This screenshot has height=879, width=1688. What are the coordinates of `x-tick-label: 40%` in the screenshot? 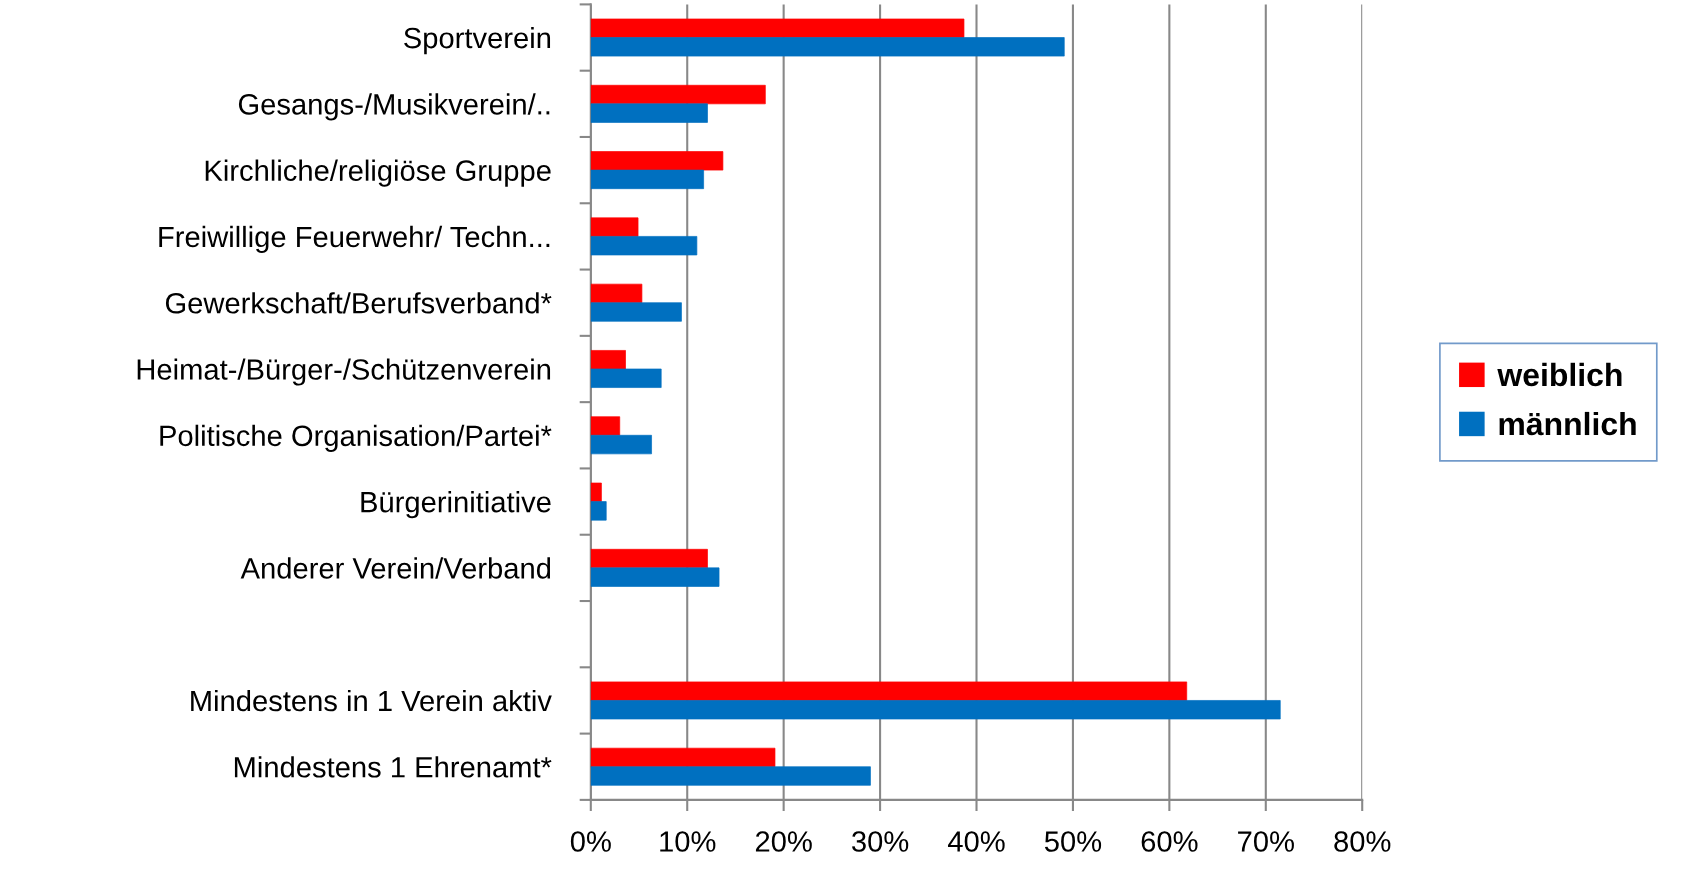 It's located at (976, 841).